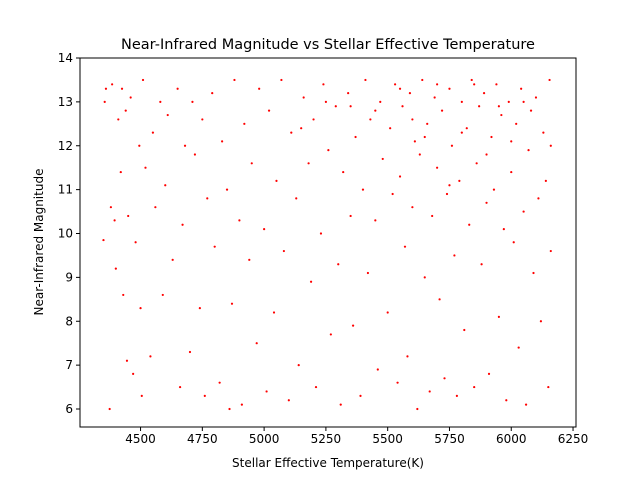  I want to click on y-tick-label: 9, so click(69, 277).